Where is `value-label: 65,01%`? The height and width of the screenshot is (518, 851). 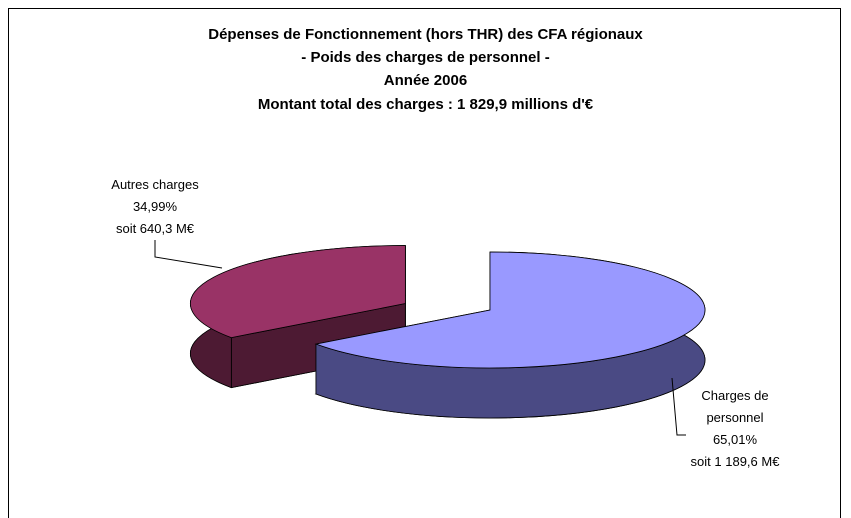 value-label: 65,01% is located at coordinates (735, 439).